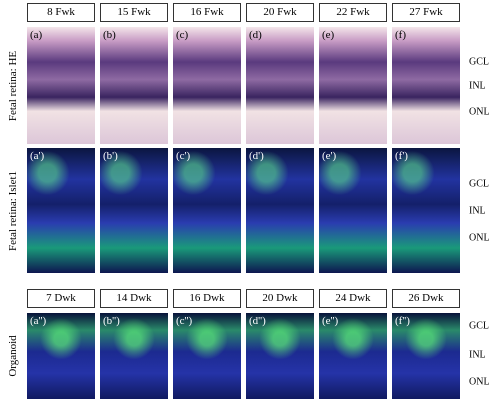  I want to click on panel-label: (a), so click(36, 35).